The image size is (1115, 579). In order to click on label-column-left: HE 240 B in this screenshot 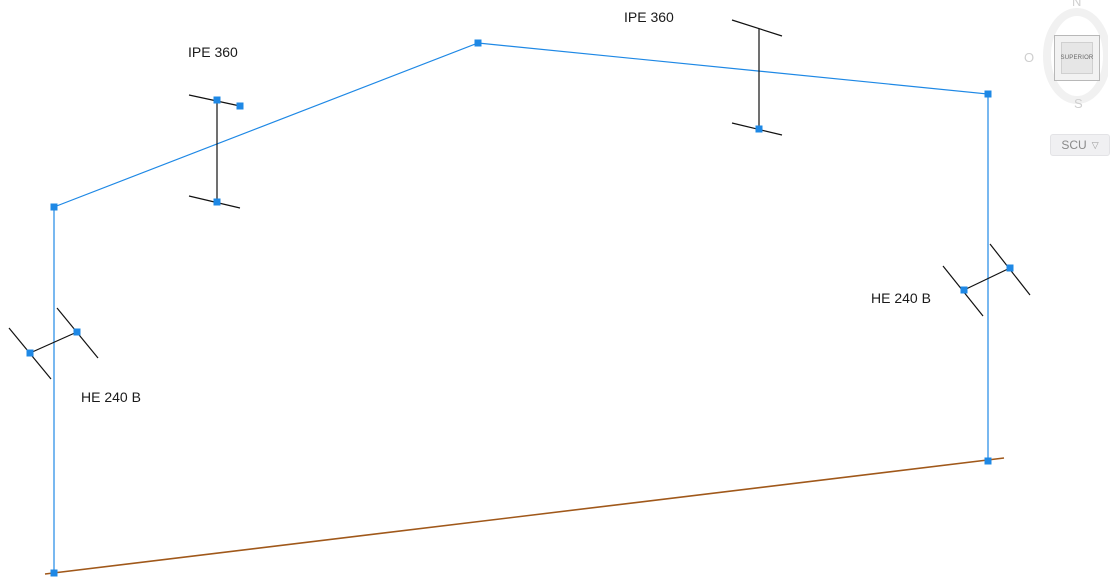, I will do `click(111, 397)`.